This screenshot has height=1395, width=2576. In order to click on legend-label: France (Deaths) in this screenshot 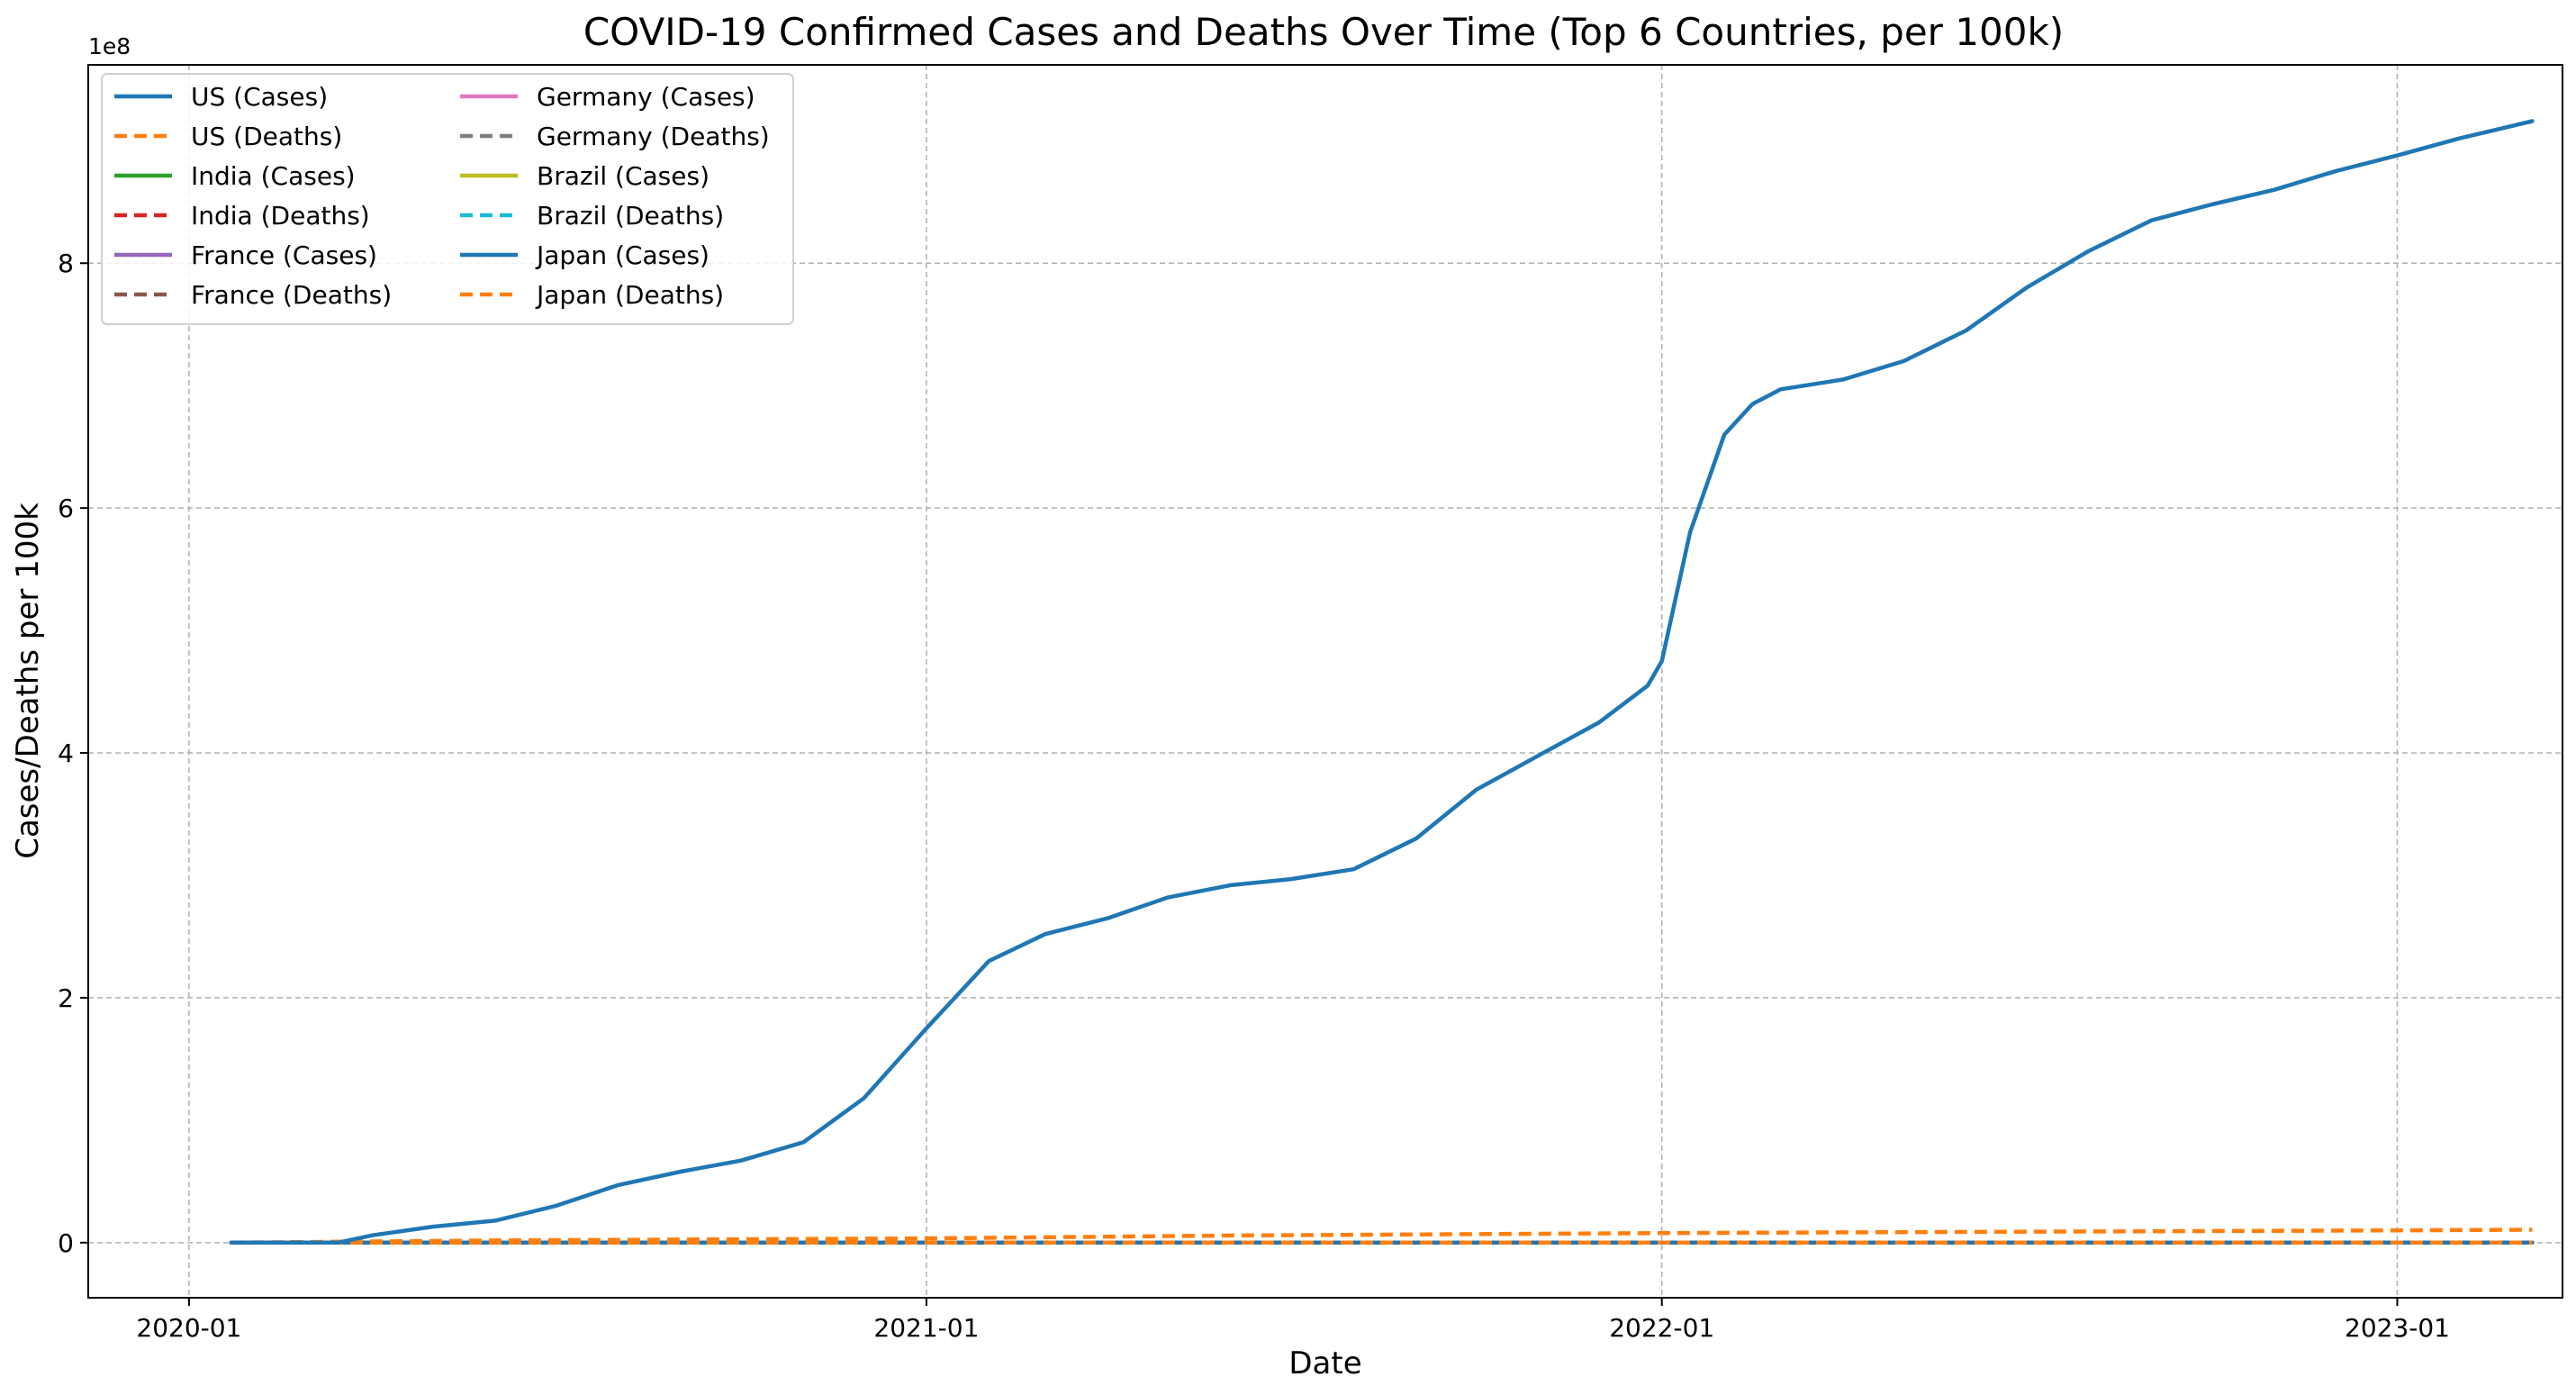, I will do `click(291, 295)`.